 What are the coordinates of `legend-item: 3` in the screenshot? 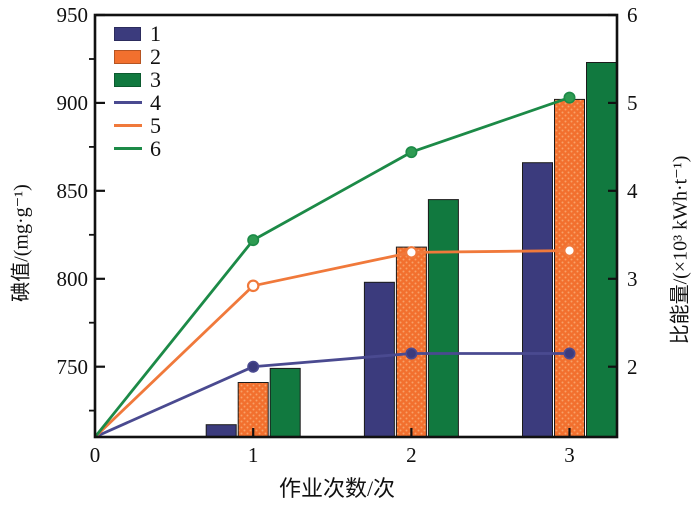 It's located at (137, 79).